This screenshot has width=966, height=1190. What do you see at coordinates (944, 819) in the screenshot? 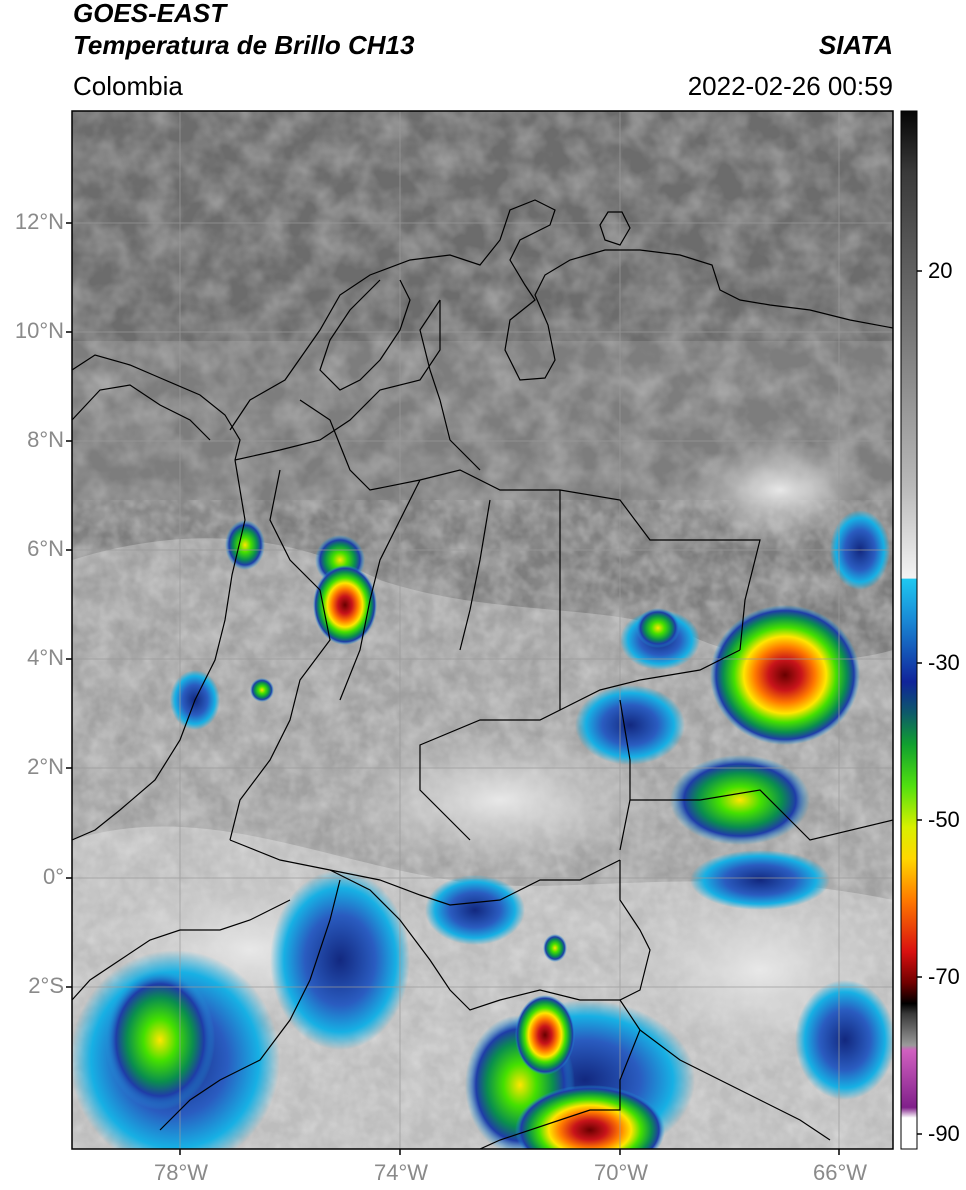
I see `colorbar-label-minus50: -50` at bounding box center [944, 819].